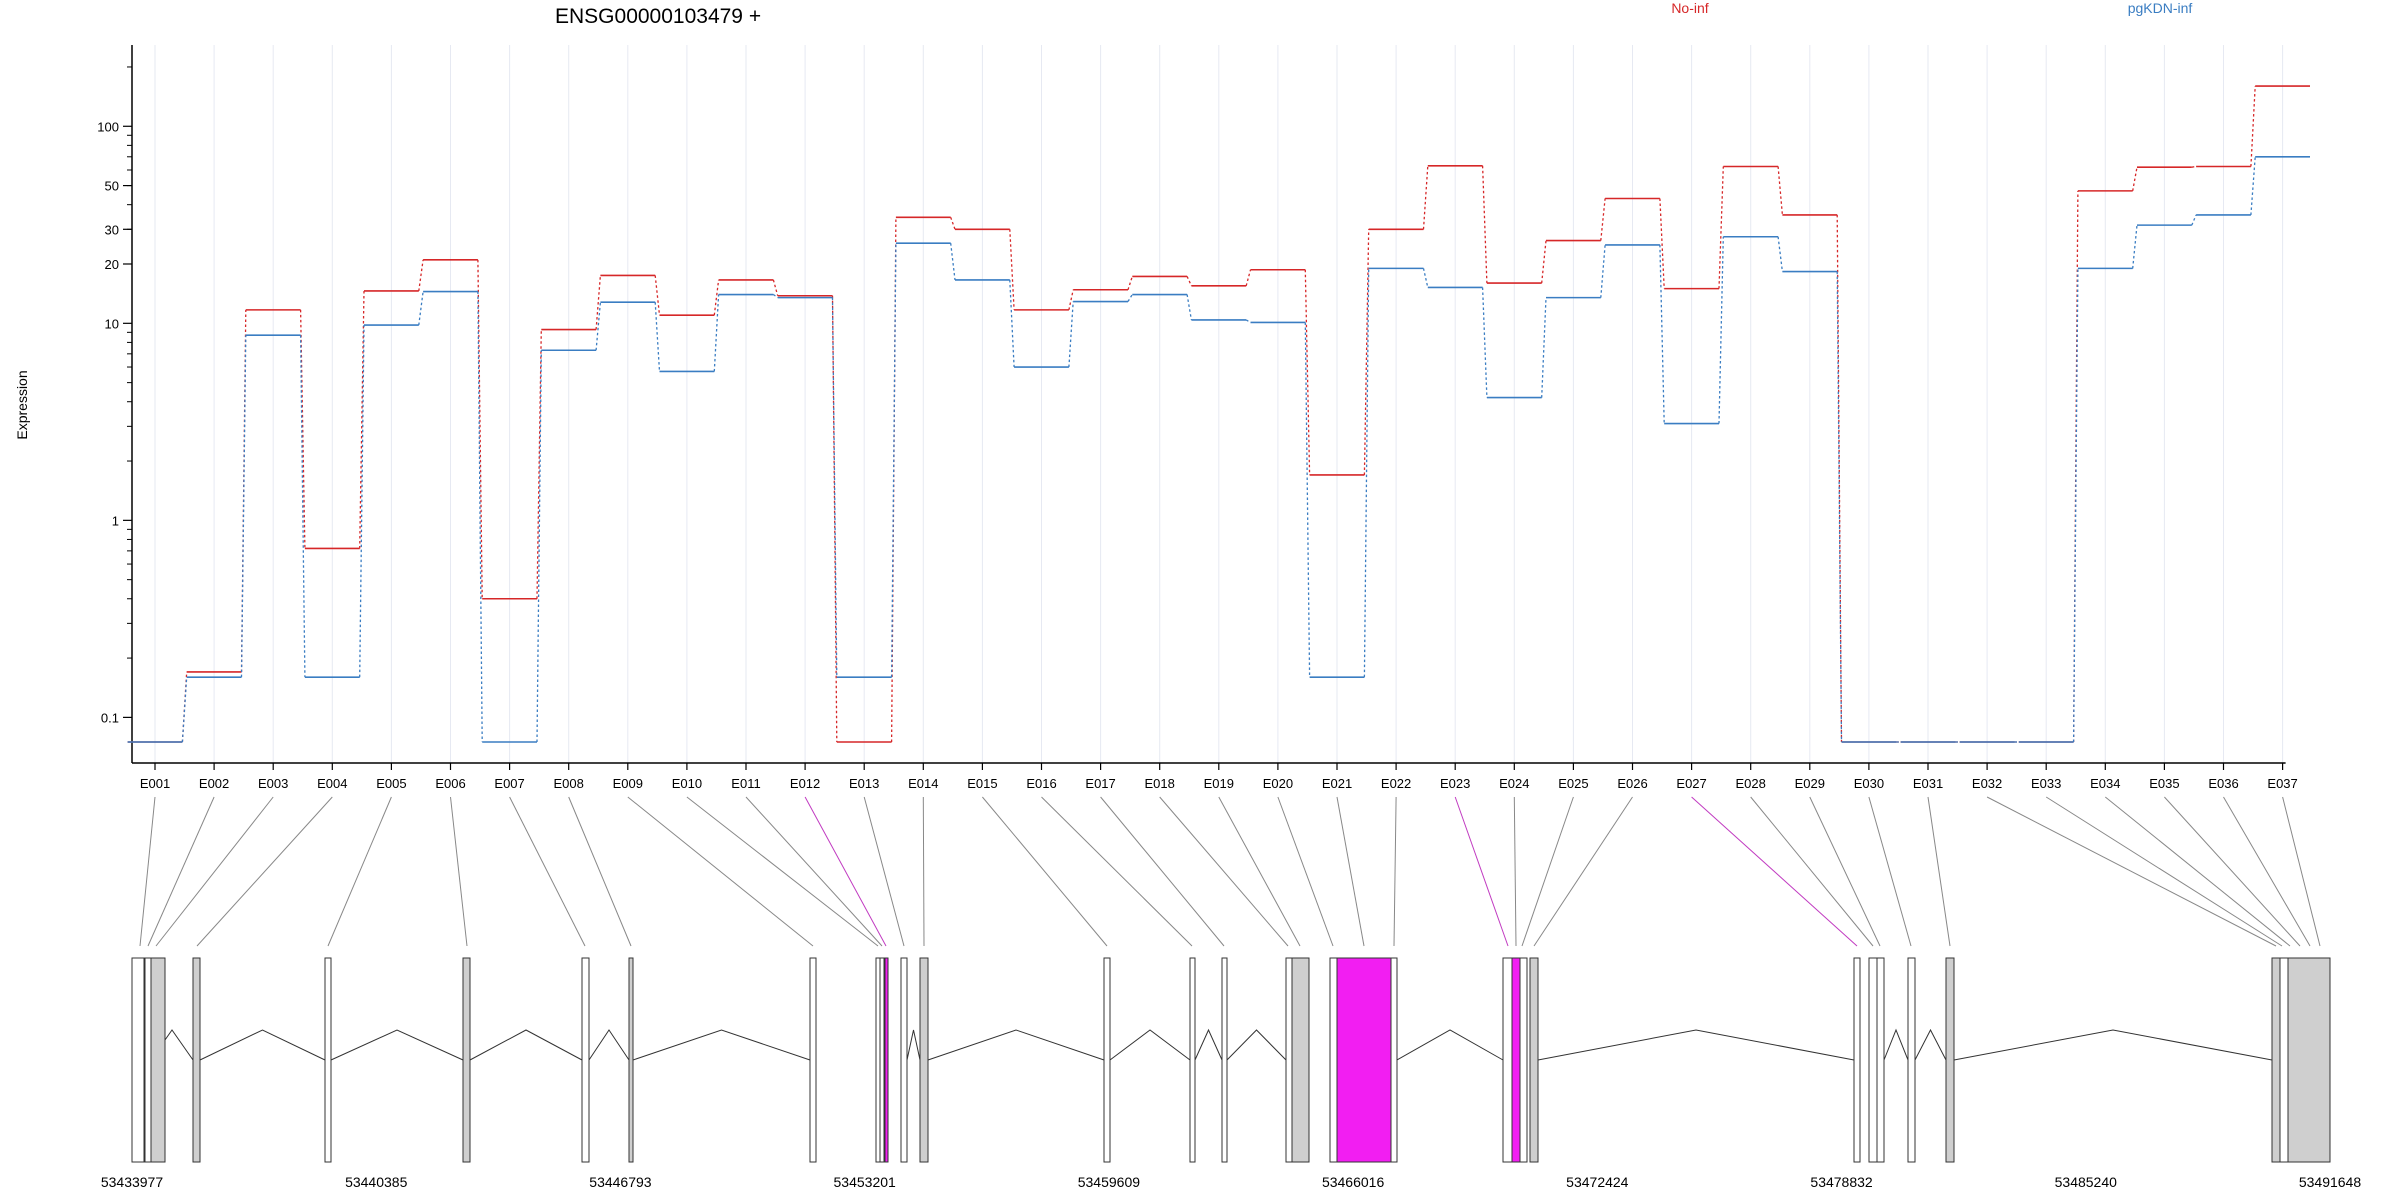 The height and width of the screenshot is (1200, 2400). What do you see at coordinates (1045, 871) in the screenshot?
I see `connector-E015` at bounding box center [1045, 871].